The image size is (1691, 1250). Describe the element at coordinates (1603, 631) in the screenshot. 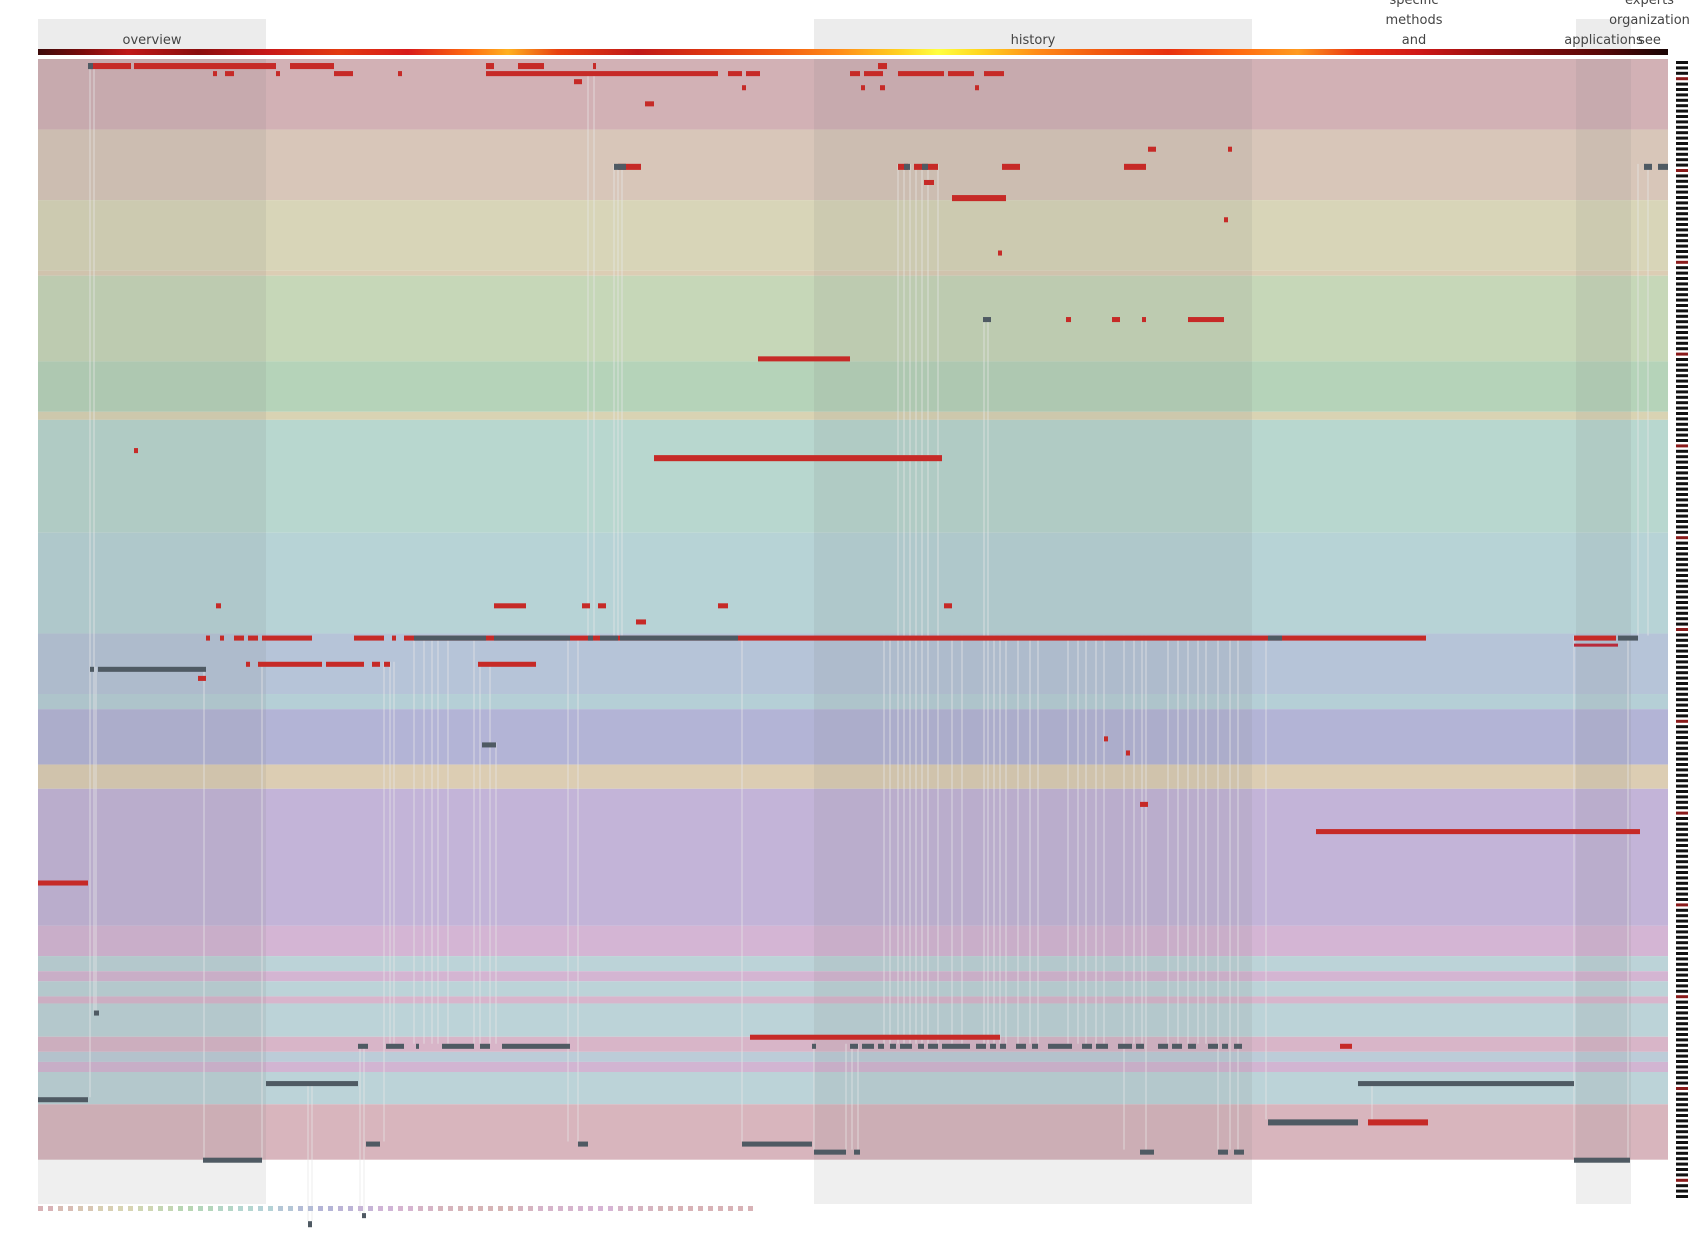

I see `section-column-applications` at that location.